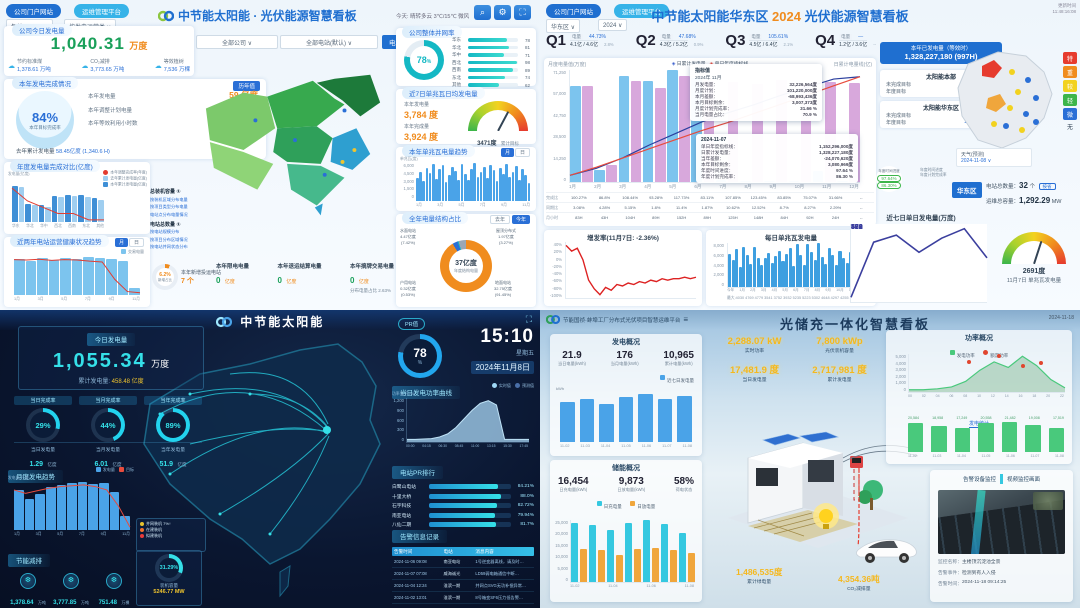 The height and width of the screenshot is (608, 1080). I want to click on saving-item: ❆ 1,378.64 万吨 节约标准煤, so click(28, 590).